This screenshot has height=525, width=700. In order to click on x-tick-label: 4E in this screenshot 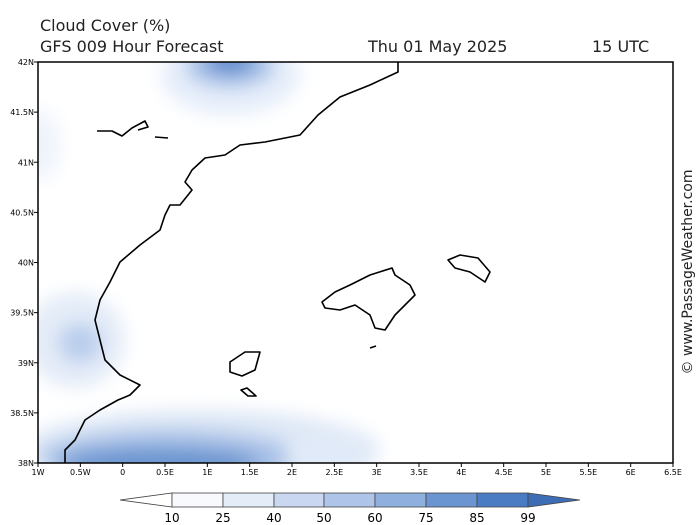, I will do `click(461, 472)`.